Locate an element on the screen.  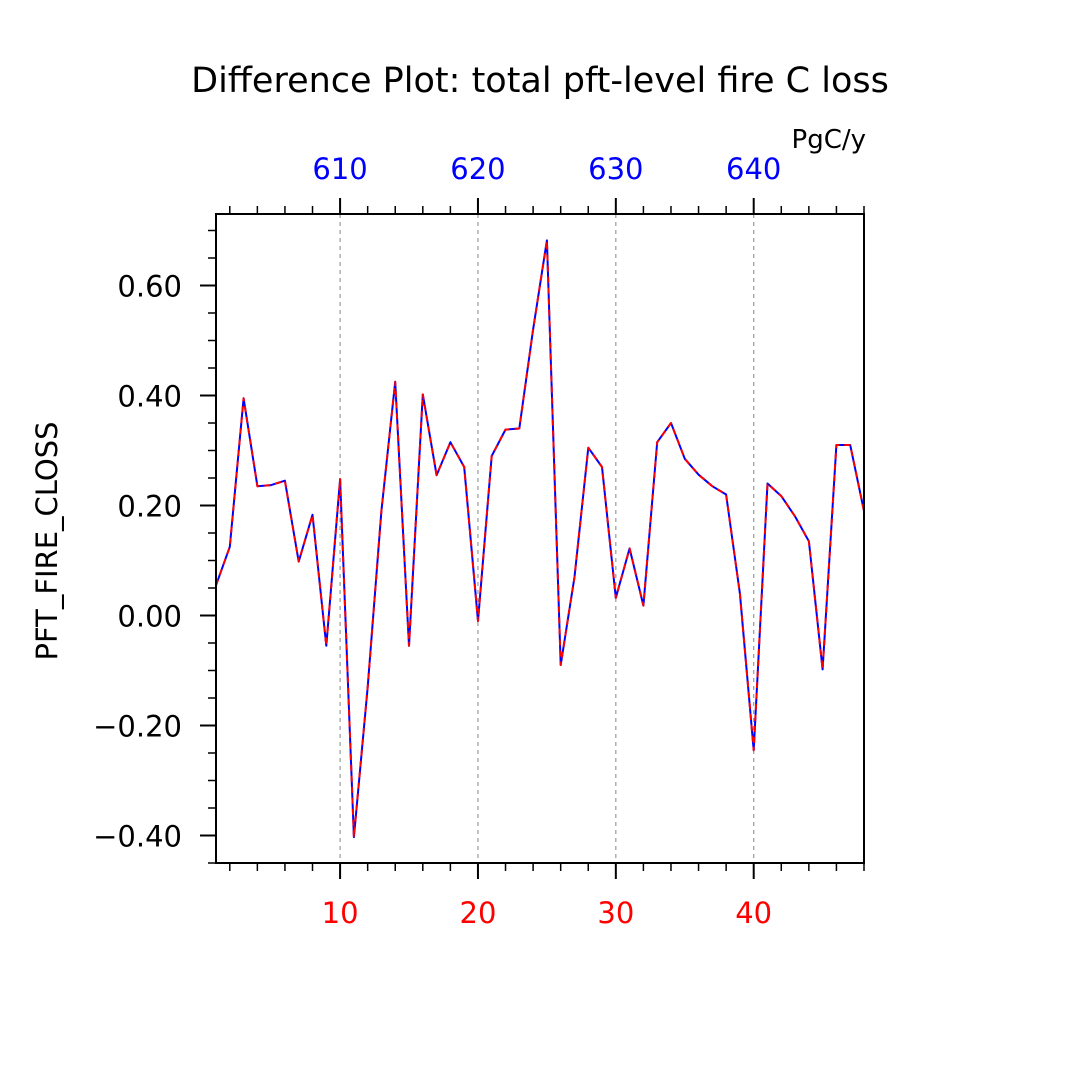
y-tick-label: 0.00 is located at coordinates (149, 617).